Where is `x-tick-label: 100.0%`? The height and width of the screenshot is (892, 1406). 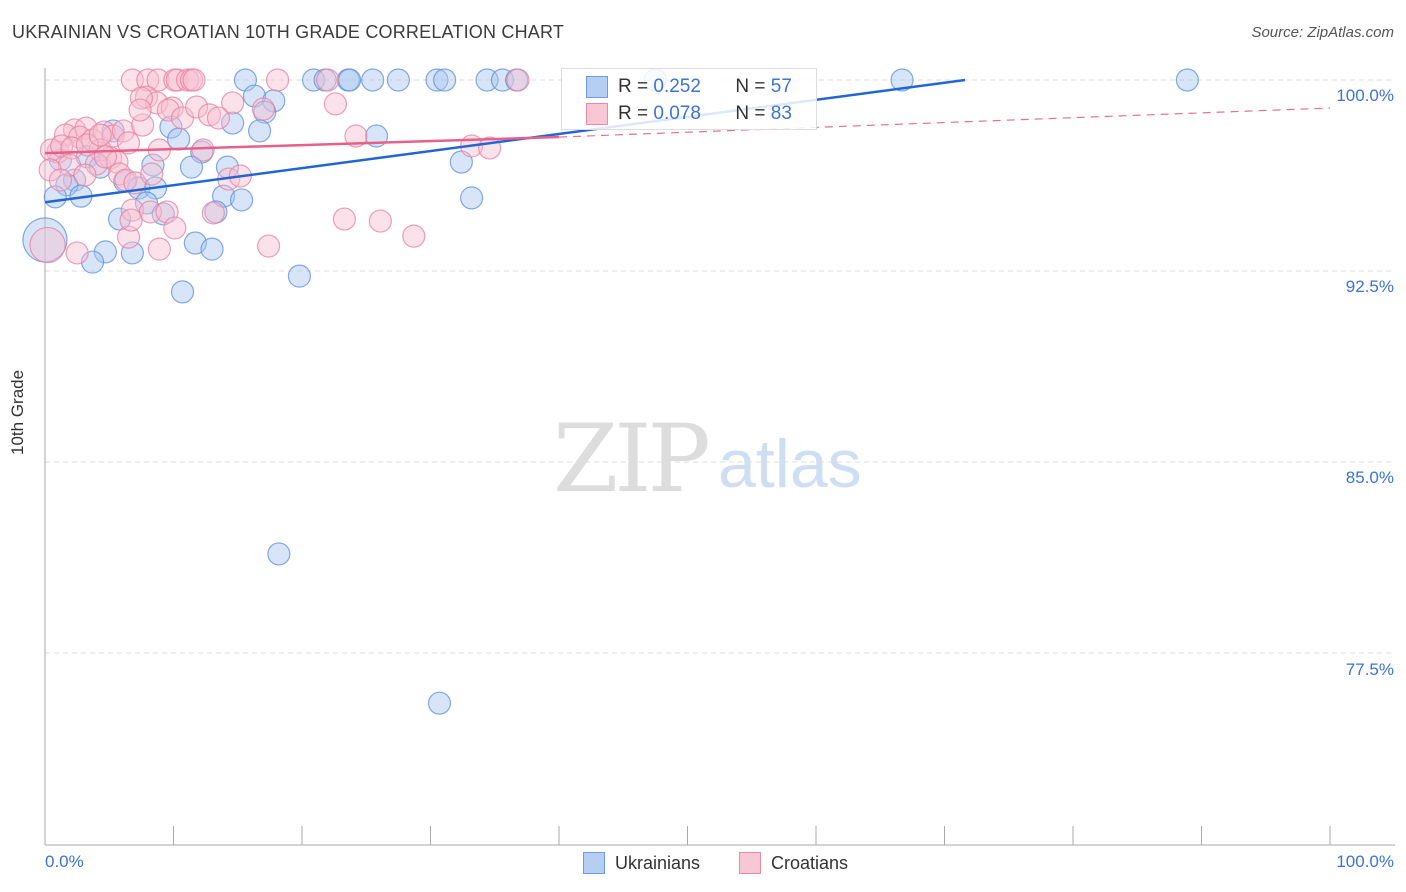
x-tick-label: 100.0% is located at coordinates (1365, 861).